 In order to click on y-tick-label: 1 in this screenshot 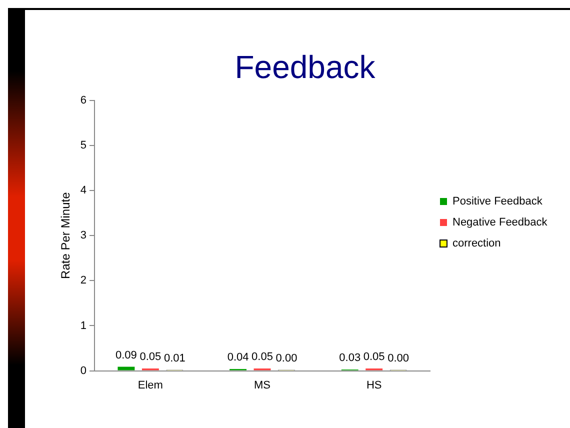, I will do `click(83, 326)`.